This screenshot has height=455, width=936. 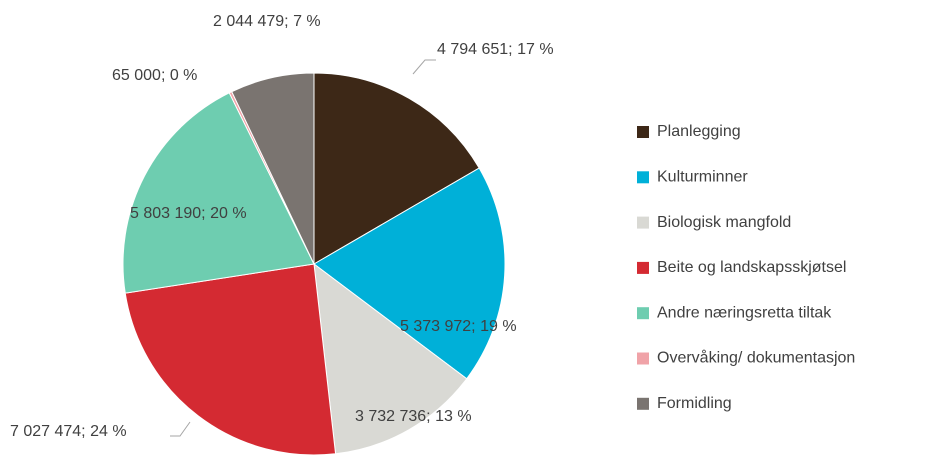 What do you see at coordinates (756, 358) in the screenshot?
I see `legend-label: Overvåking/ dokumentasjon` at bounding box center [756, 358].